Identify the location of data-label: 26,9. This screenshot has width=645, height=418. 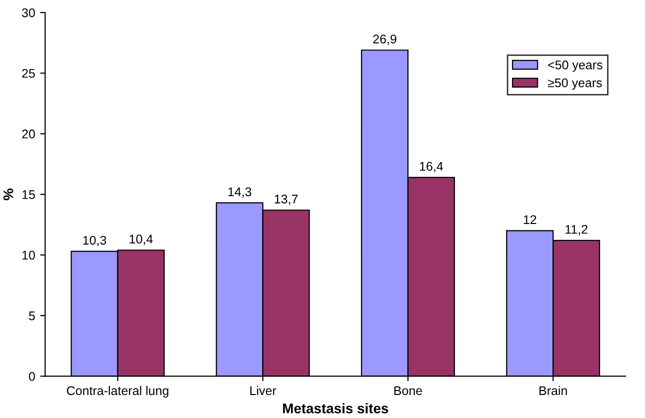
(384, 39).